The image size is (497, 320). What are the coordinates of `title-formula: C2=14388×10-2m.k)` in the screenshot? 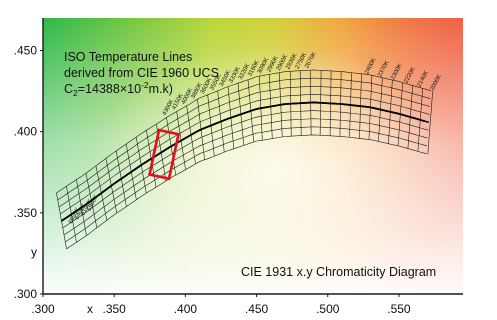 It's located at (118, 89).